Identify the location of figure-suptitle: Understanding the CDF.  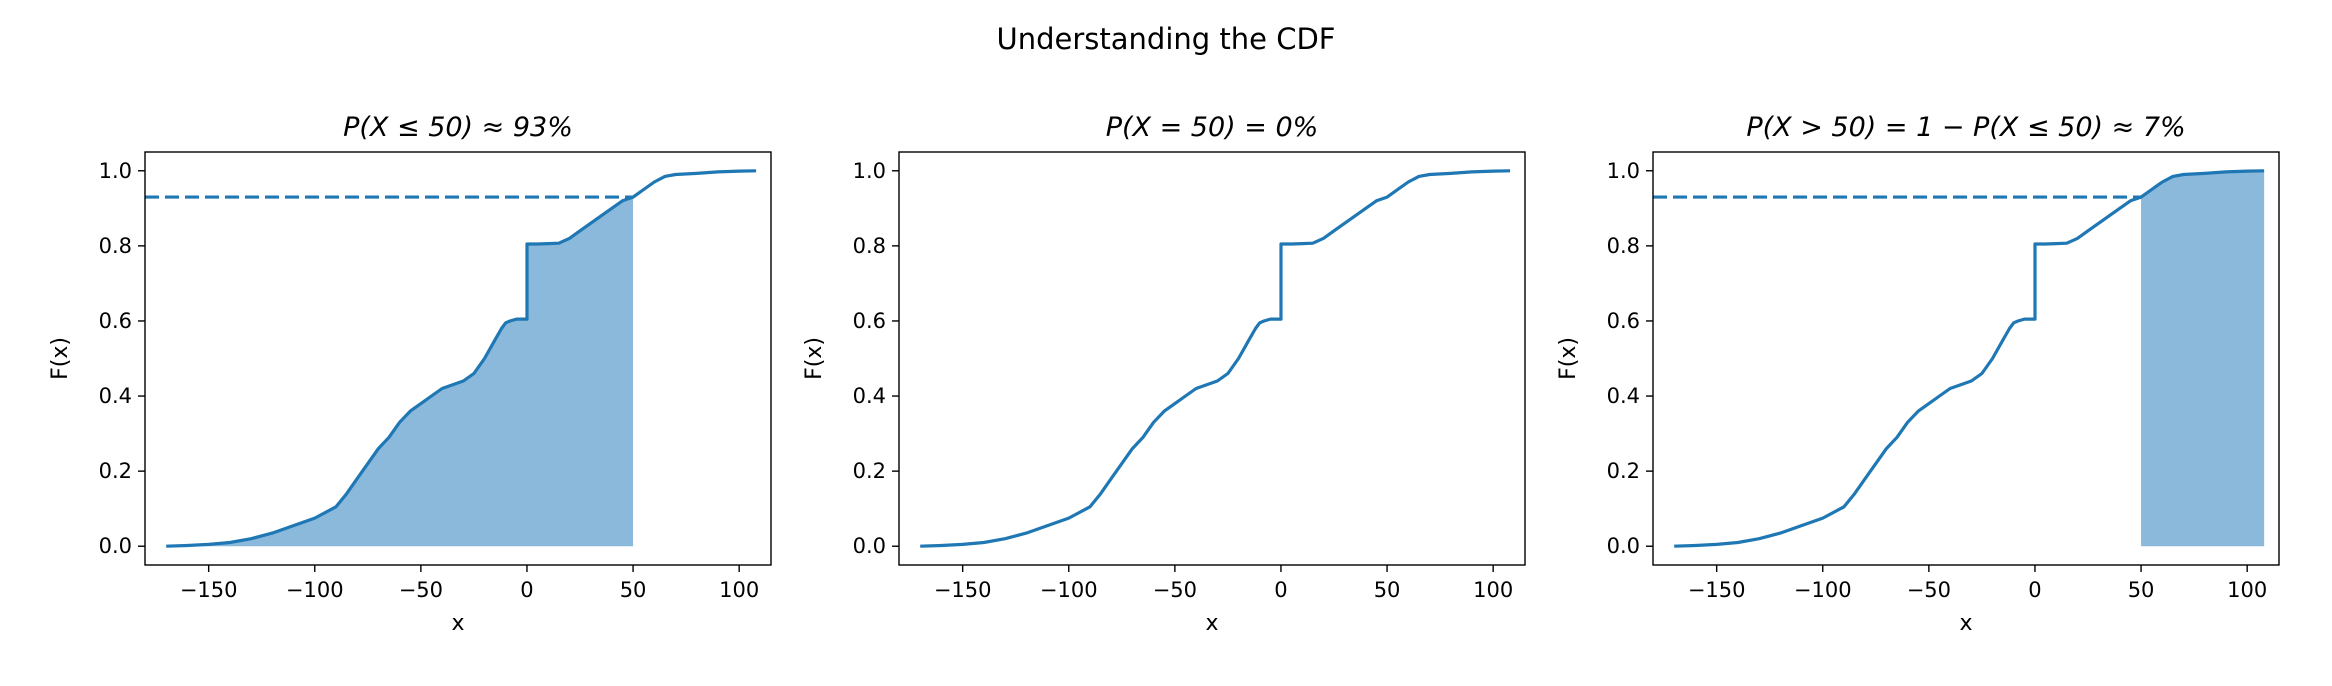
(1166, 39).